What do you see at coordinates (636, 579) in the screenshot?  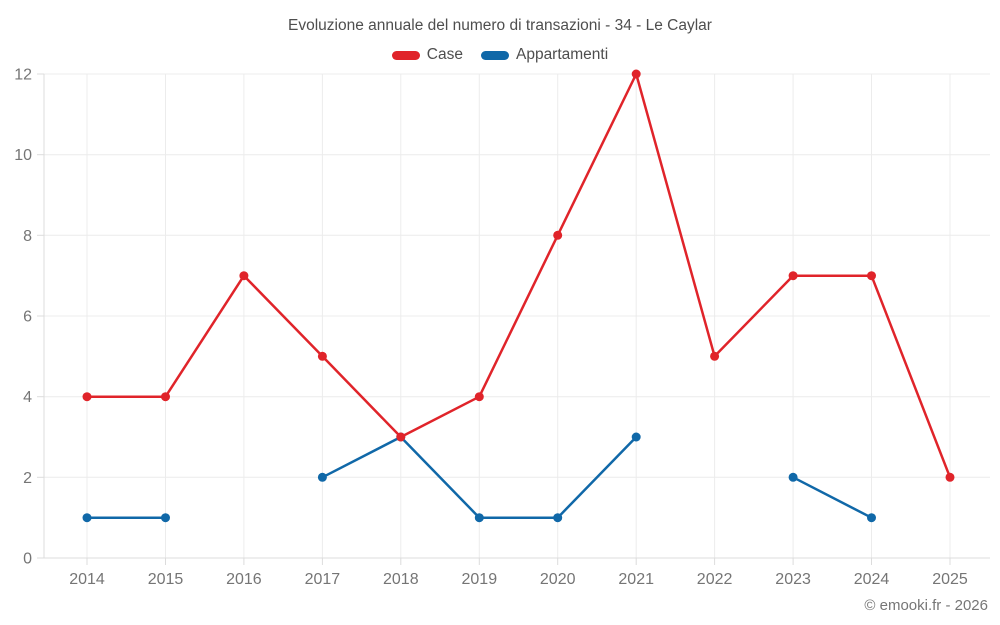 I see `x-axis-label: 2021` at bounding box center [636, 579].